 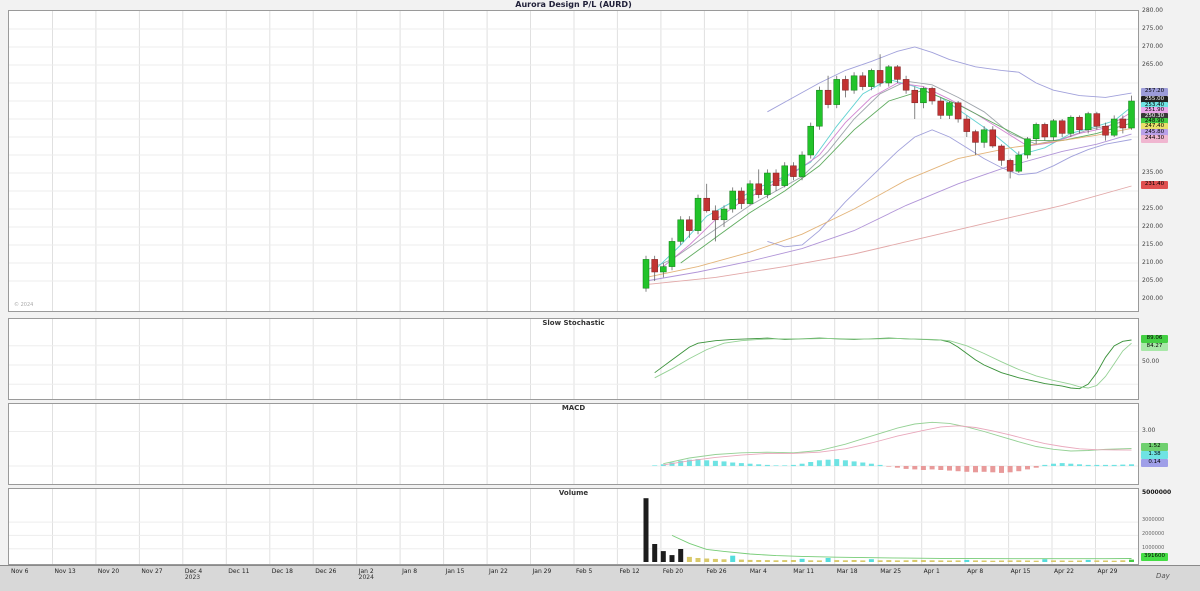 What do you see at coordinates (1154, 463) in the screenshot?
I see `macd-badge: 0.14` at bounding box center [1154, 463].